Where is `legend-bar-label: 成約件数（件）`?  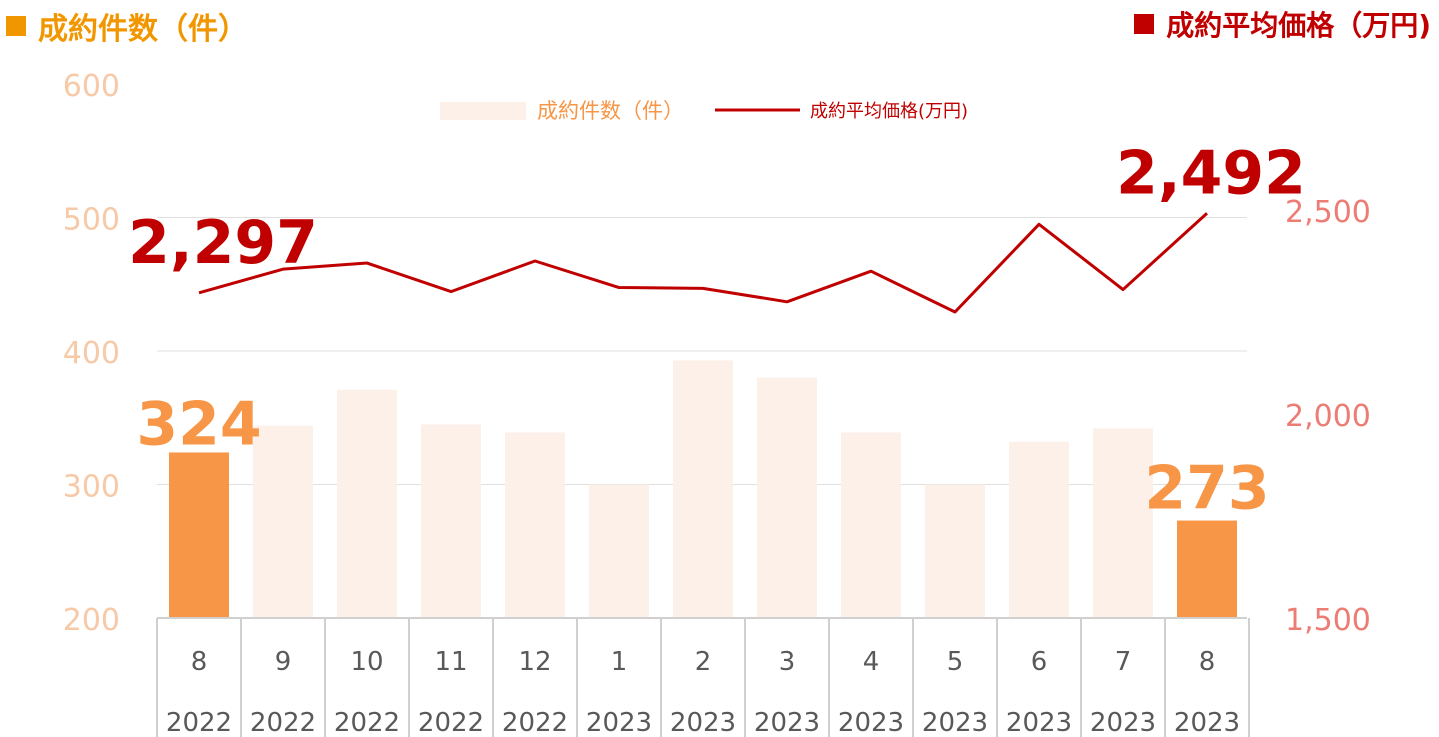
legend-bar-label: 成約件数（件） is located at coordinates (610, 111).